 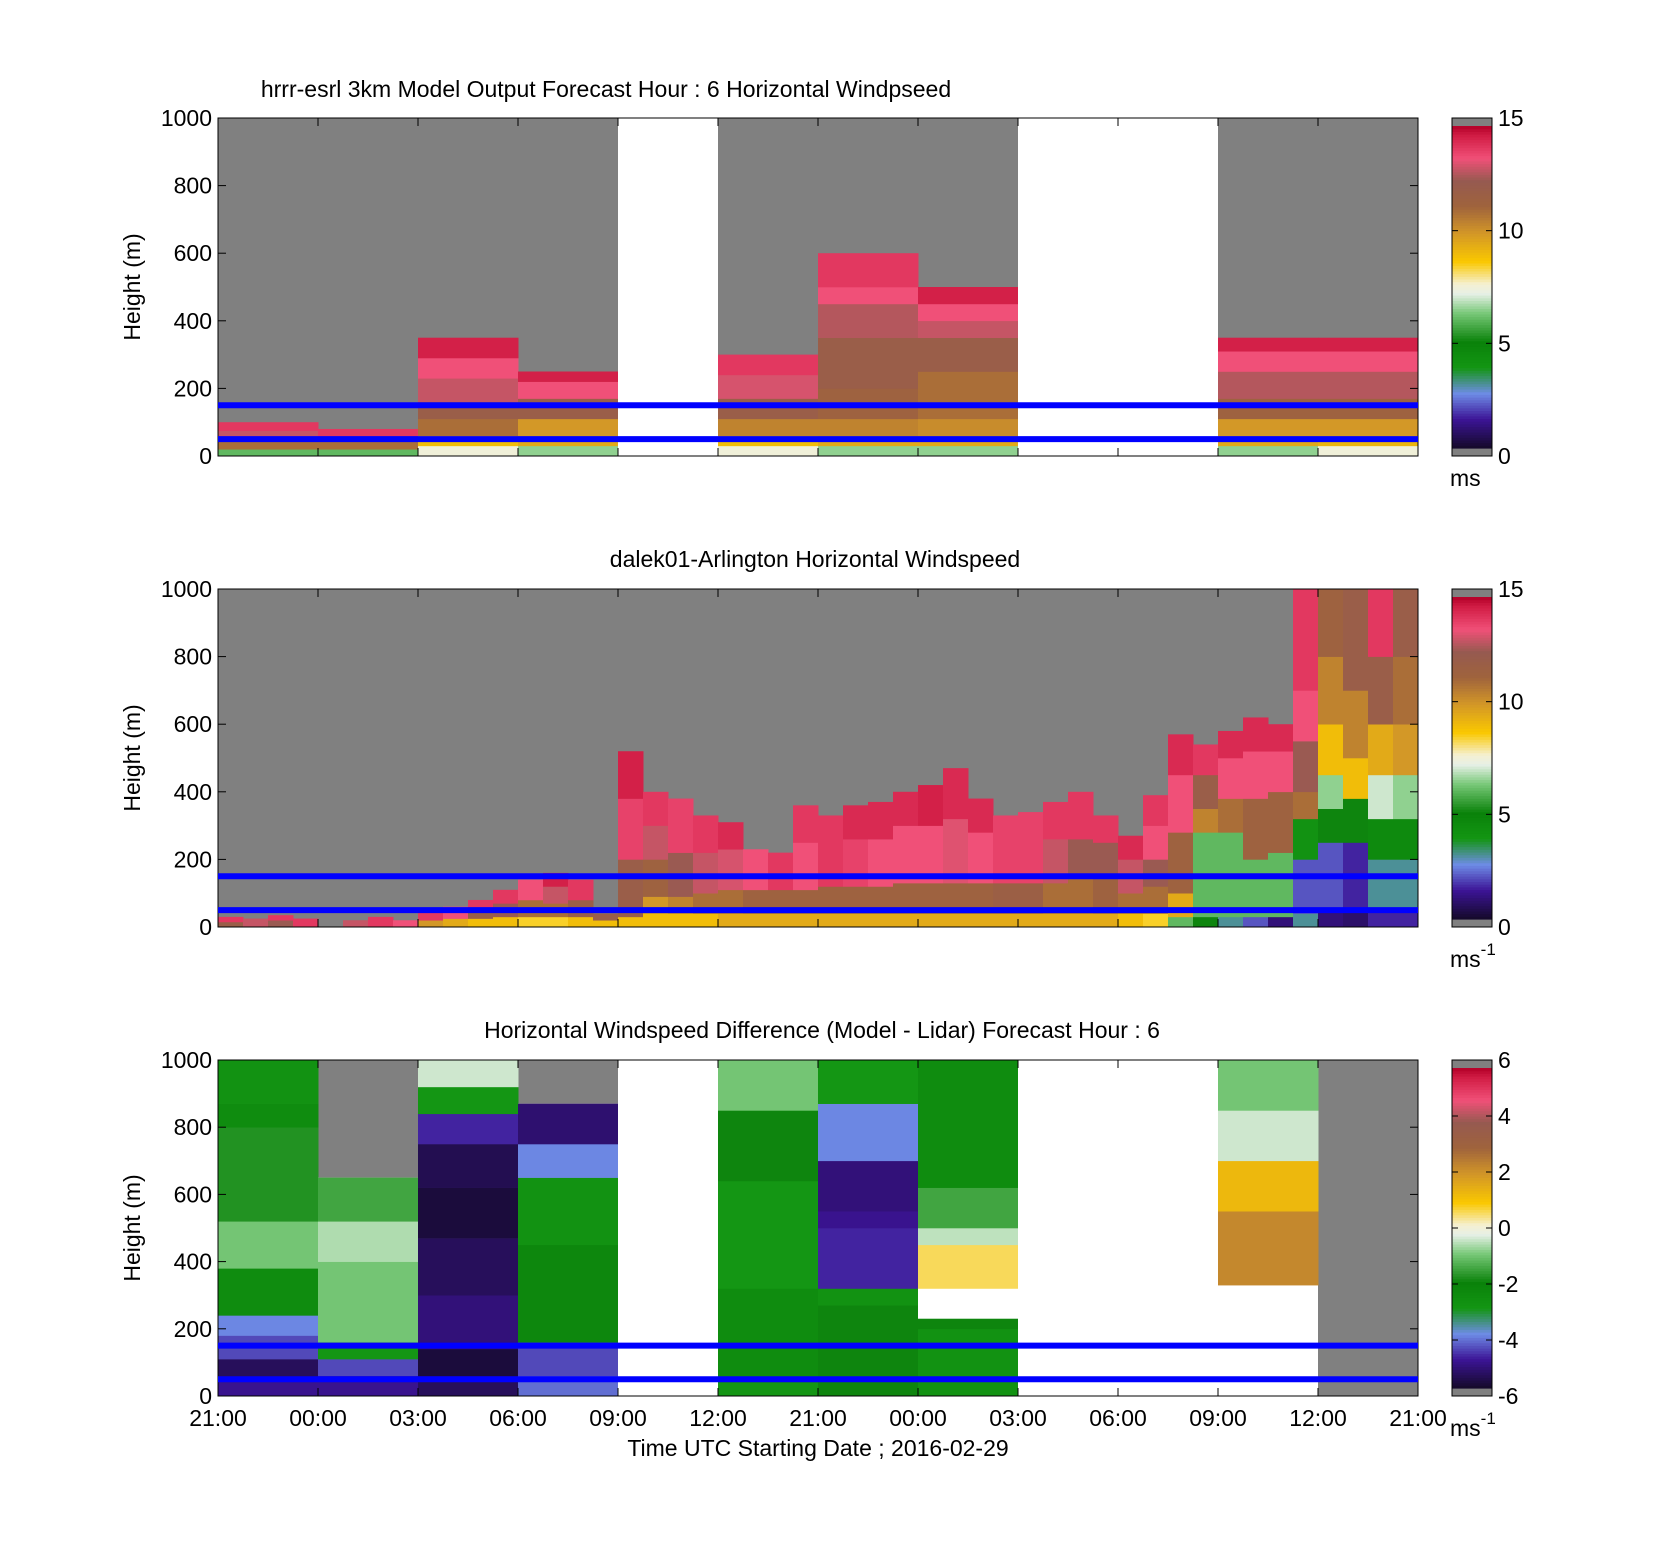 I want to click on x-axis-label: Time UTC Starting Date ; 2016-02-29, so click(x=817, y=1448).